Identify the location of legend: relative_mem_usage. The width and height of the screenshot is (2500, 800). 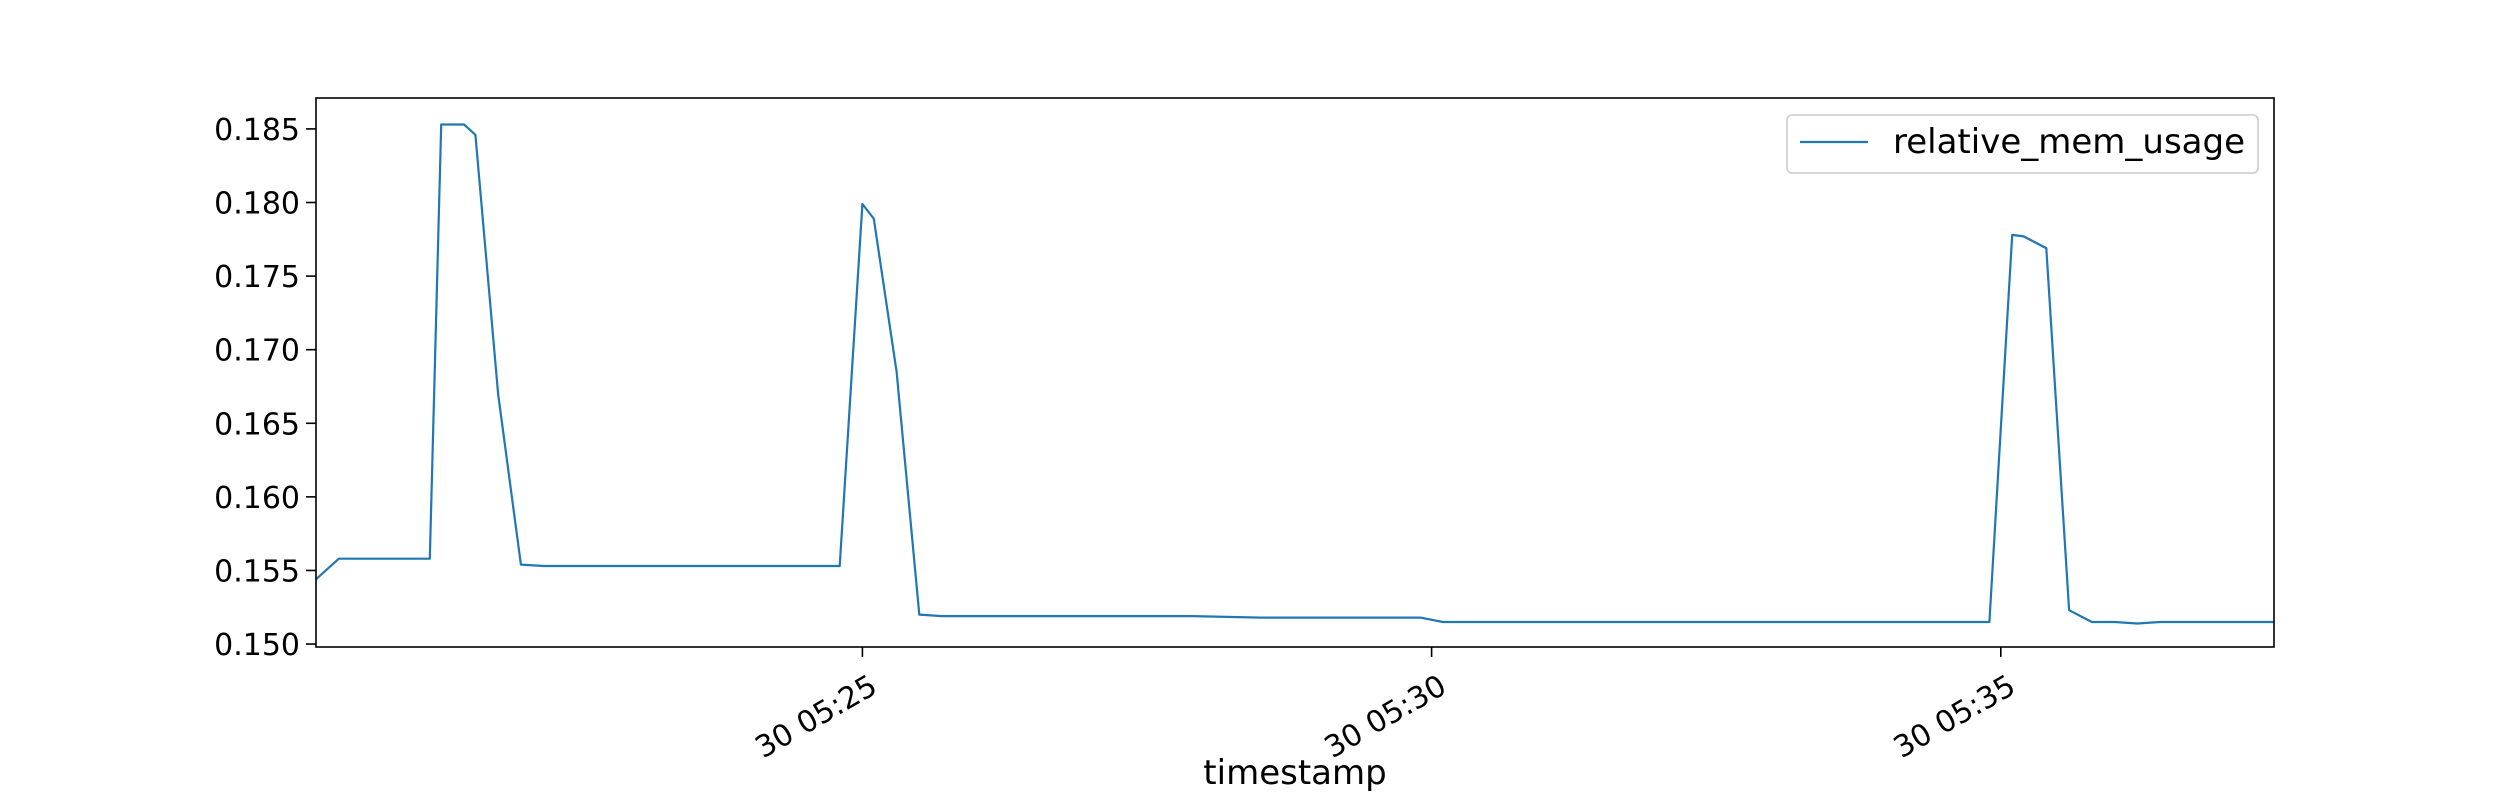
(2022, 144).